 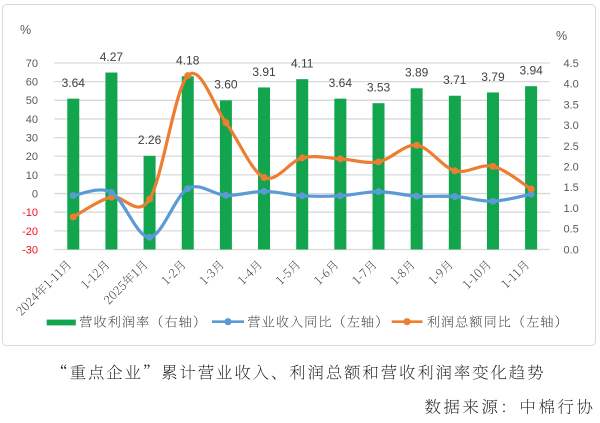 What do you see at coordinates (30, 232) in the screenshot?
I see `svg-text: -20` at bounding box center [30, 232].